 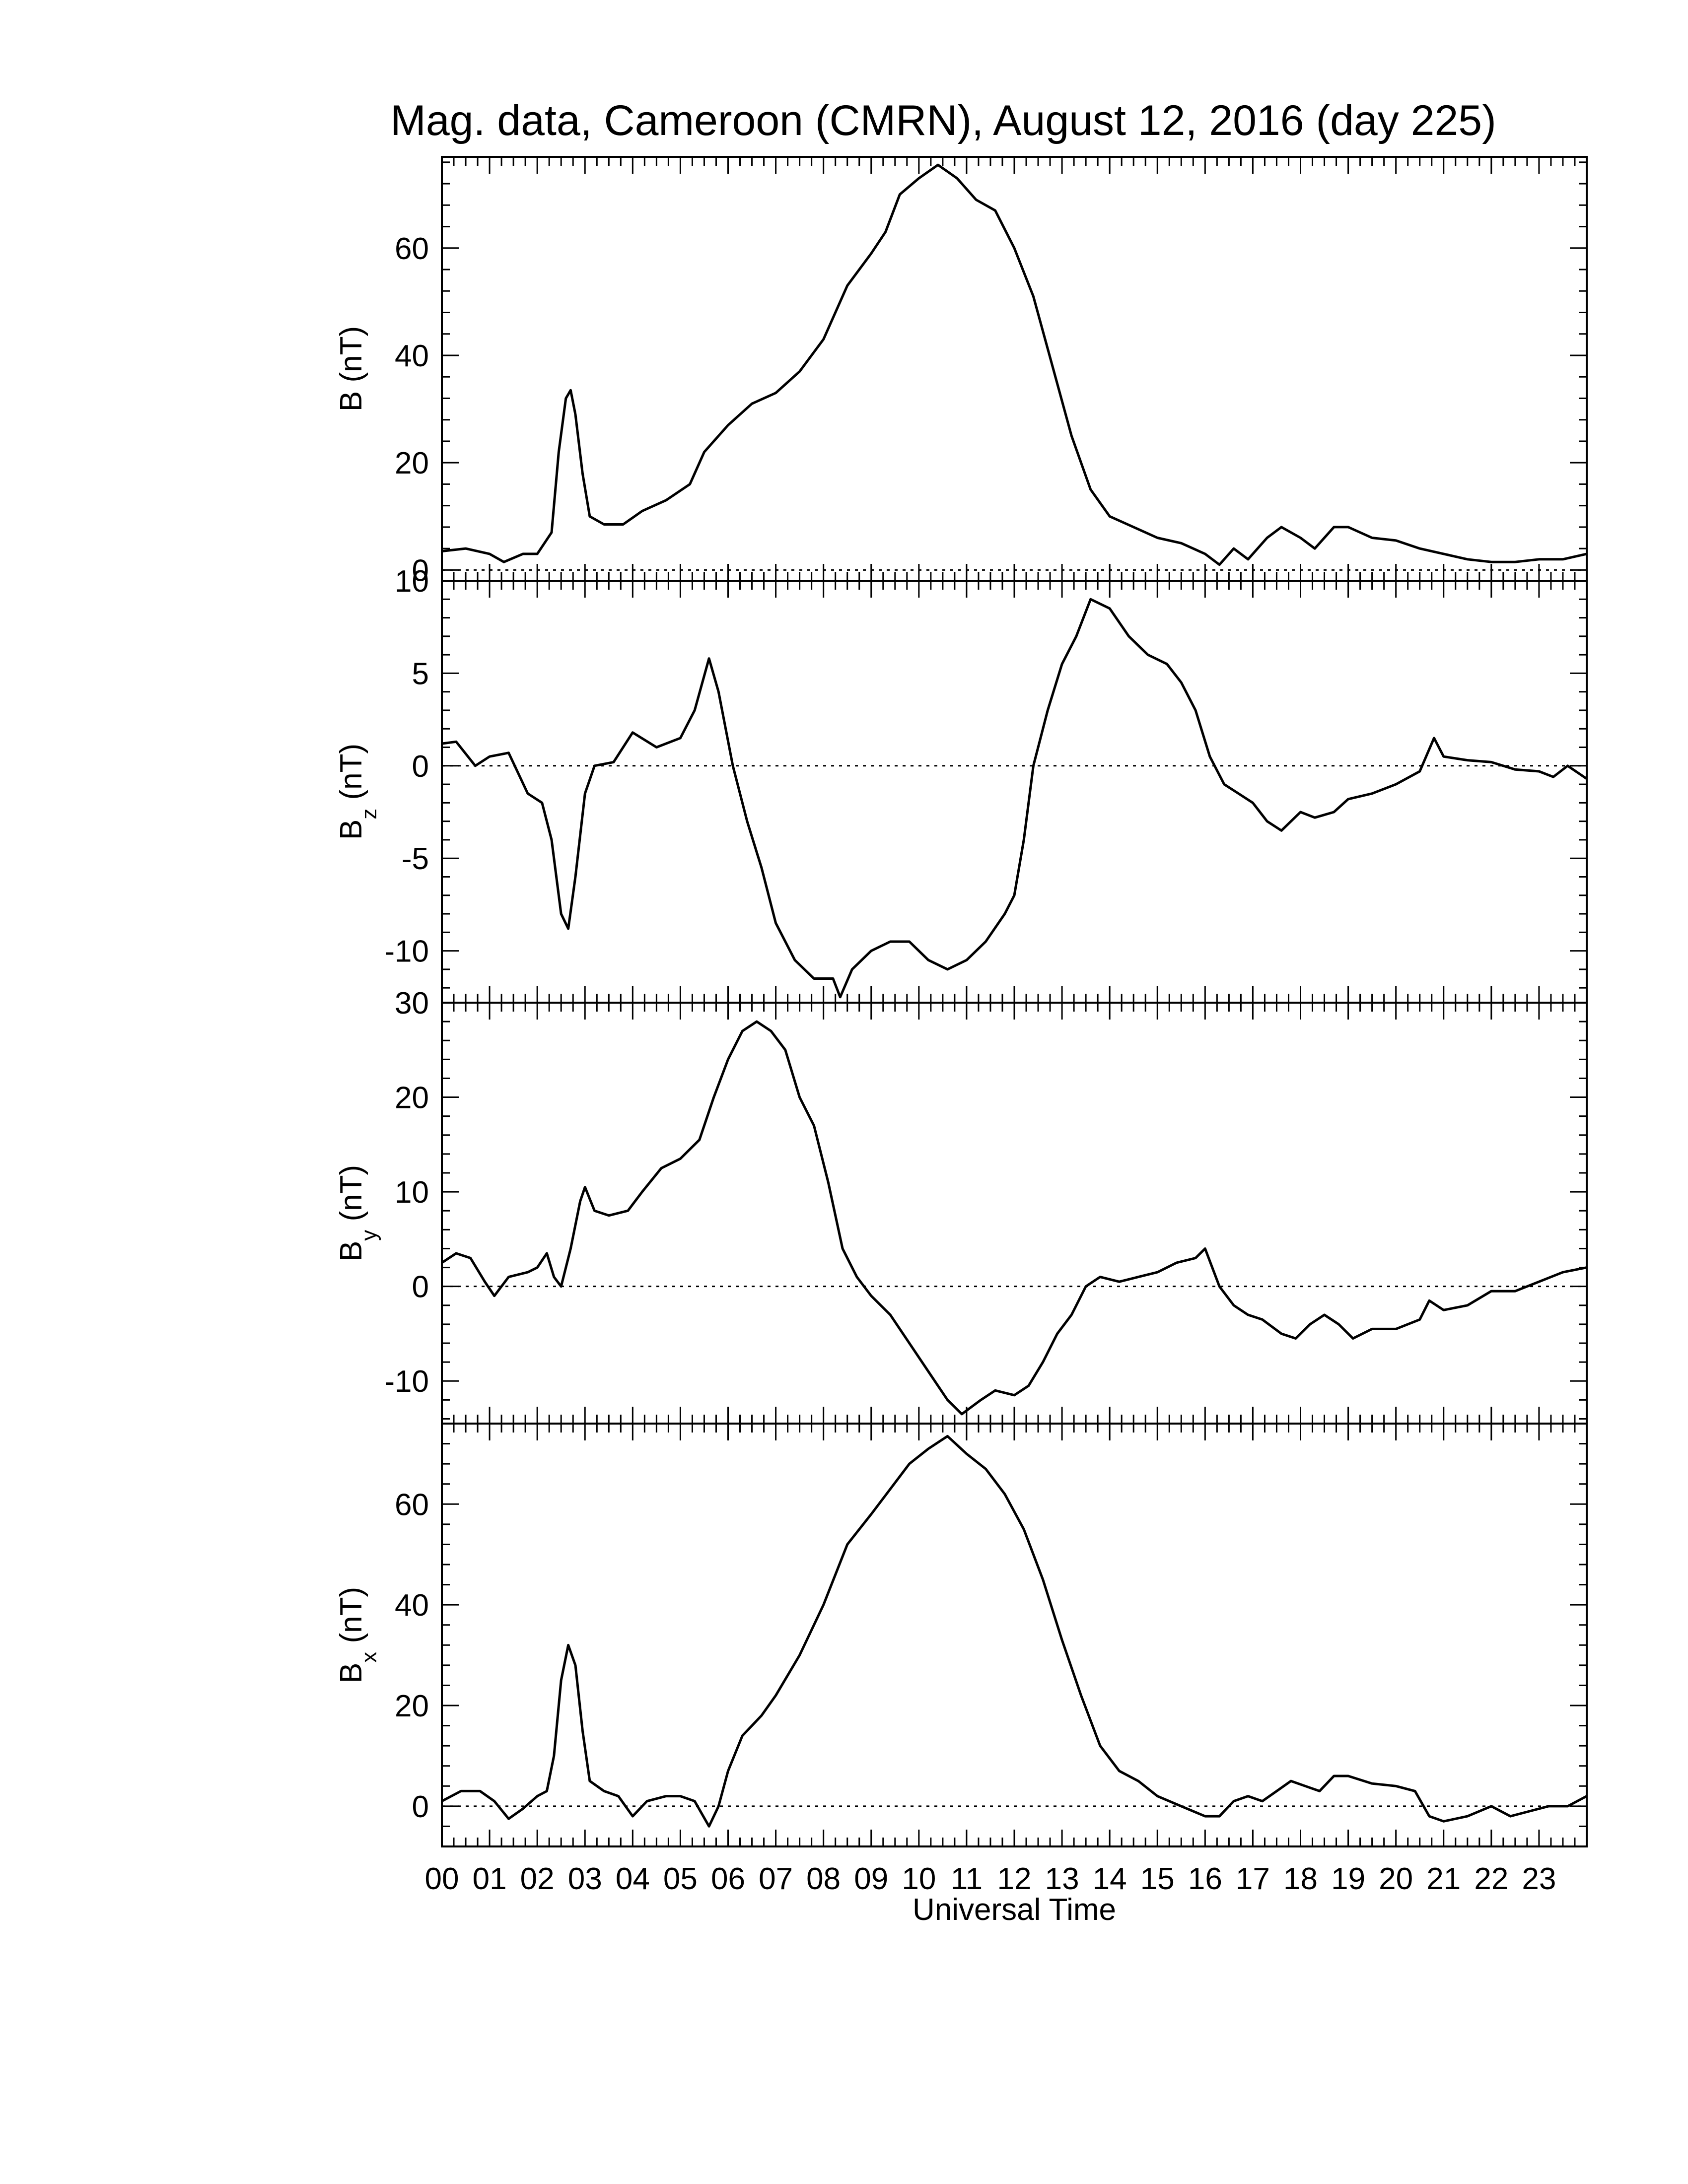 I want to click on panel-By: -10 0 10 20 30 By (nT), so click(x=961, y=1205).